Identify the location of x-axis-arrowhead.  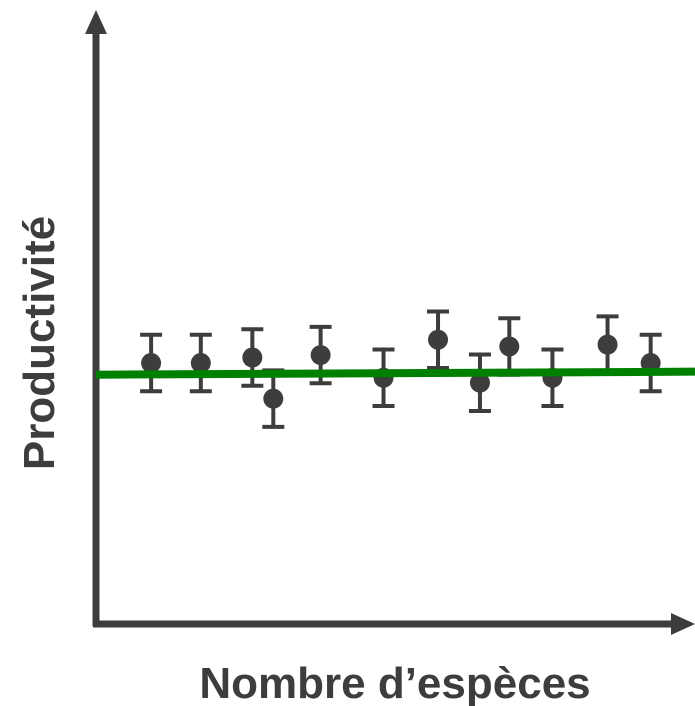
(683, 624).